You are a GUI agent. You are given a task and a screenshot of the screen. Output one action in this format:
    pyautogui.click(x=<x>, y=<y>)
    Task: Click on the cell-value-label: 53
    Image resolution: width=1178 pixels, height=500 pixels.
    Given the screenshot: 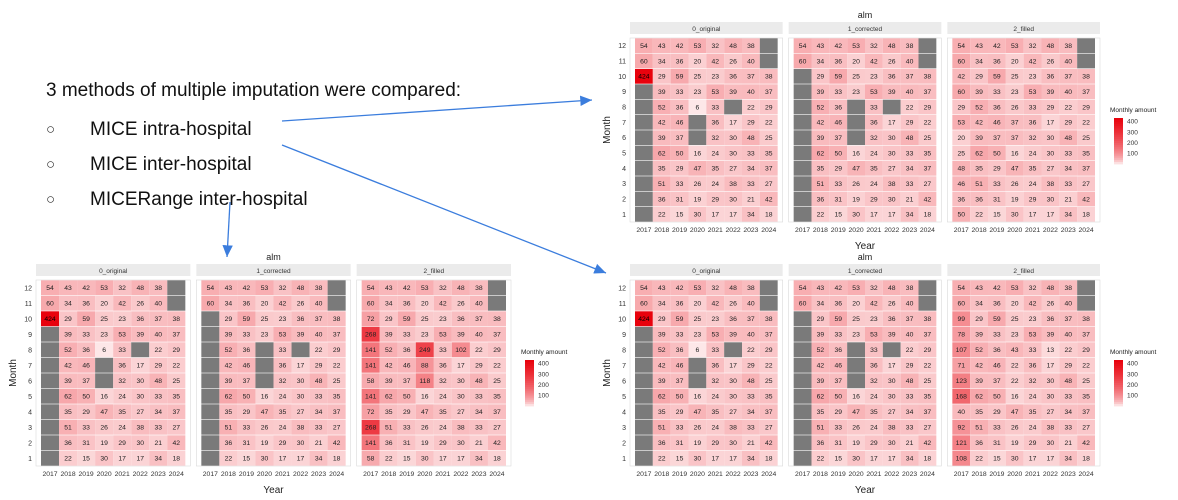 What is the action you would take?
    pyautogui.click(x=104, y=288)
    